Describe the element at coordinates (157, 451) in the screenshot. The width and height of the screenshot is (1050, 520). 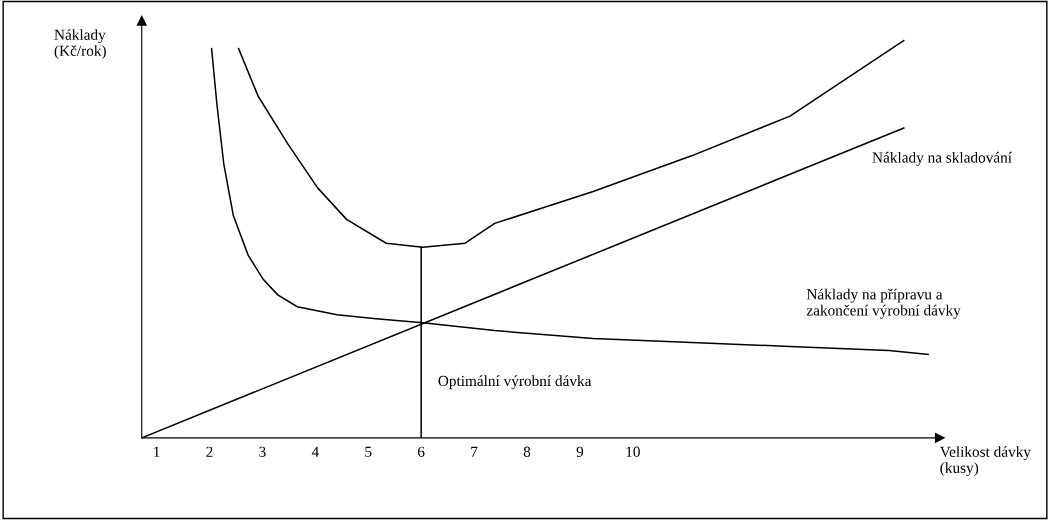
I see `x-tick-label: 1` at that location.